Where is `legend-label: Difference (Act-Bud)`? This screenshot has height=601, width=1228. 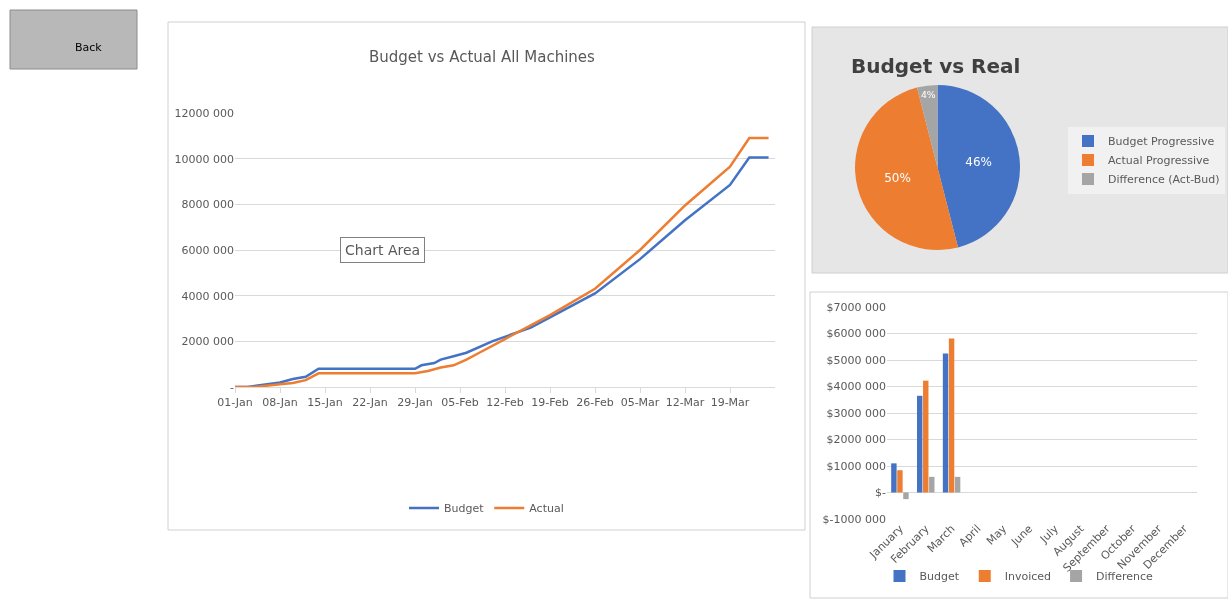
legend-label: Difference (Act-Bud) is located at coordinates (1164, 180).